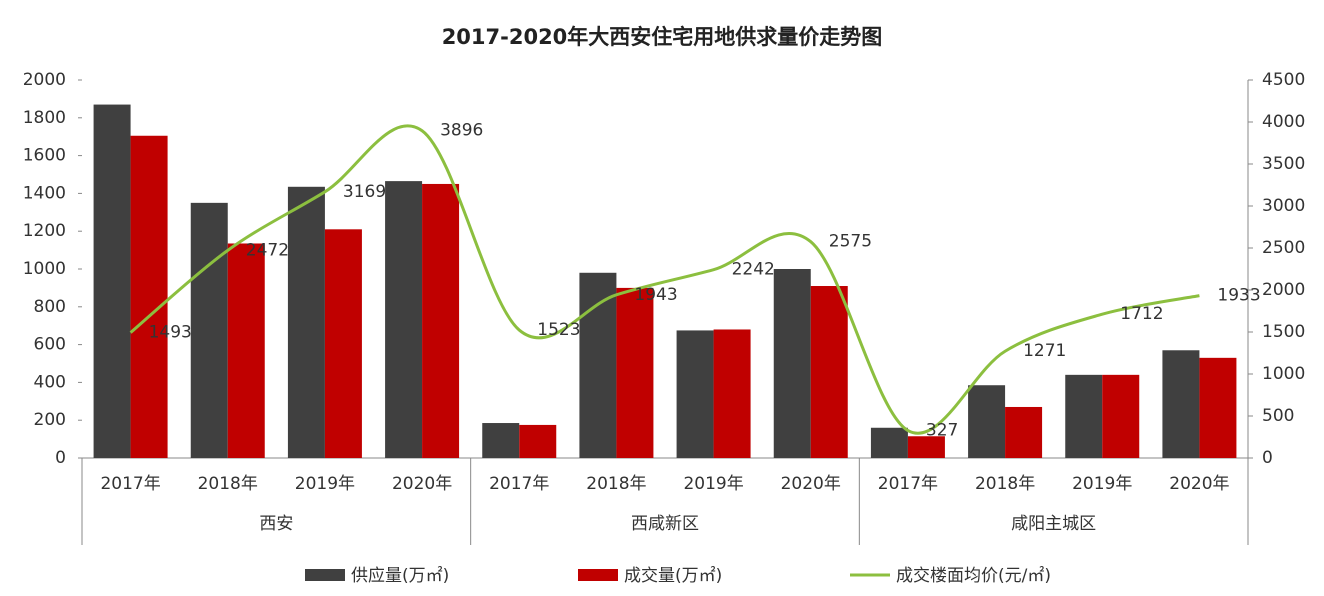 This screenshot has height=596, width=1324. What do you see at coordinates (1283, 290) in the screenshot?
I see `y2-tick-label: 2000` at bounding box center [1283, 290].